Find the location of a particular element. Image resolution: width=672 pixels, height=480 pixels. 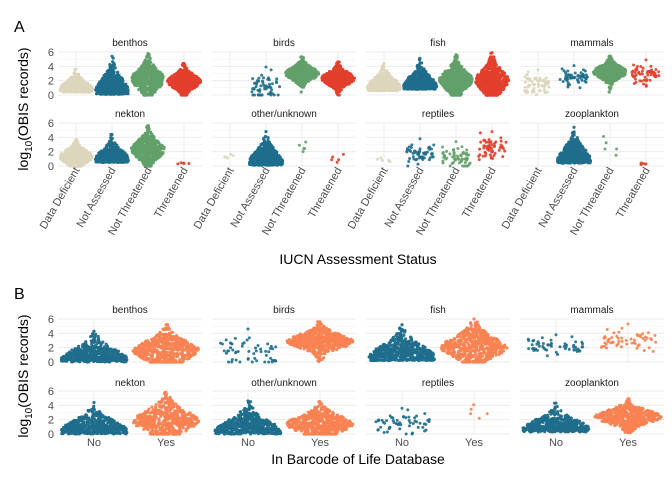

facet-fish: fish is located at coordinates (437, 67).